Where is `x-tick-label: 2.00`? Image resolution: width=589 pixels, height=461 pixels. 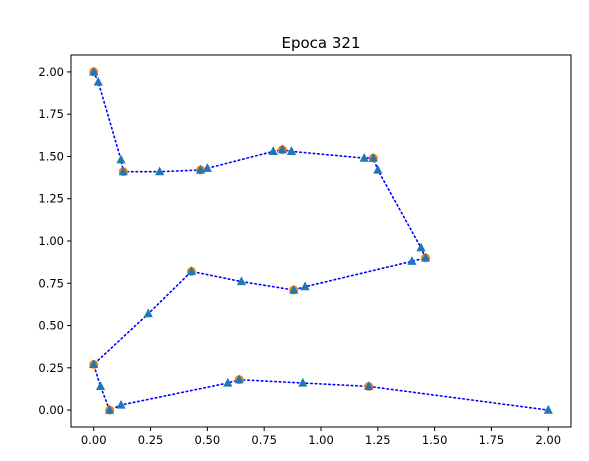 x-tick-label: 2.00 is located at coordinates (548, 440).